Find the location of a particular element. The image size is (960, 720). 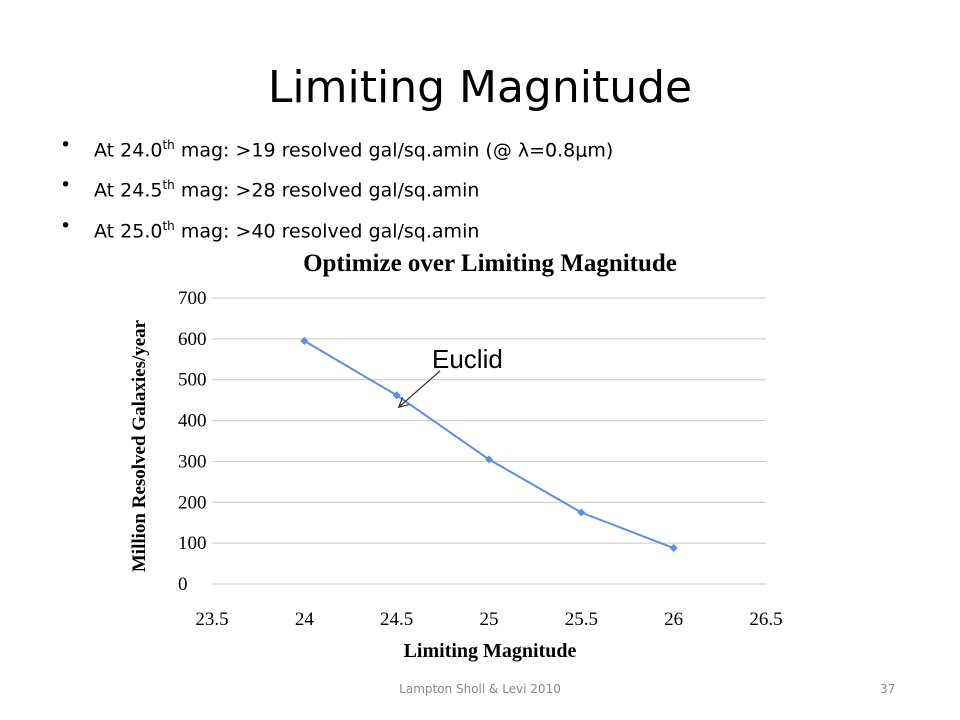

y-tick-label: 400 is located at coordinates (192, 421).